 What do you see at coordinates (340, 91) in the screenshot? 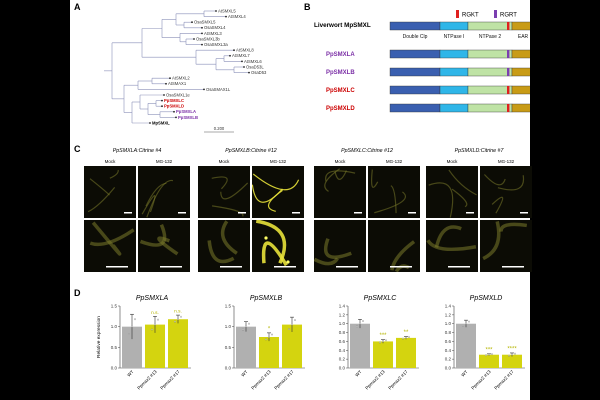
I see `protein-name: PpSMXLC` at bounding box center [340, 91].